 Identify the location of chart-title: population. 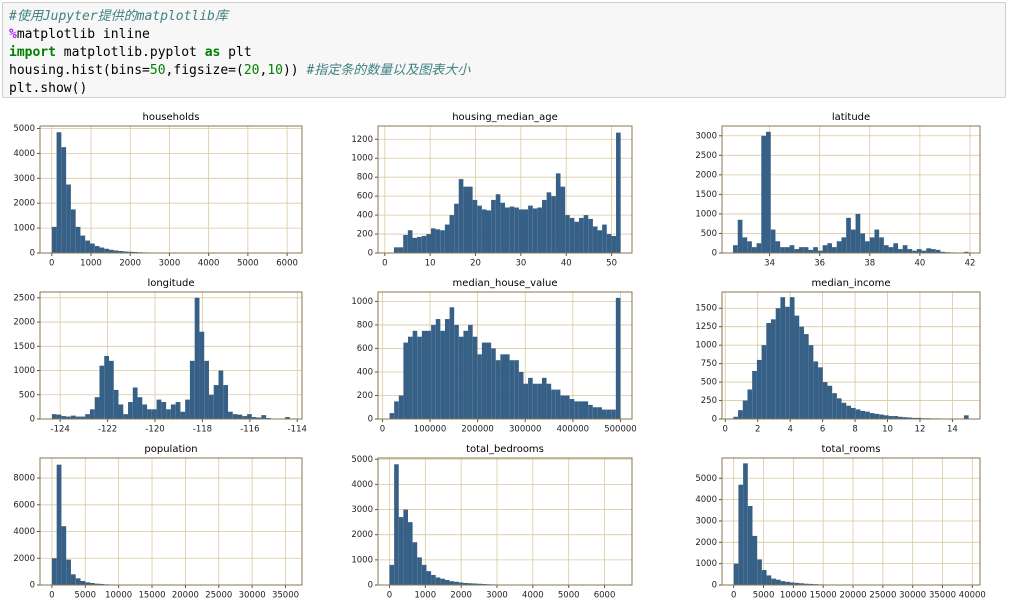
(170, 449).